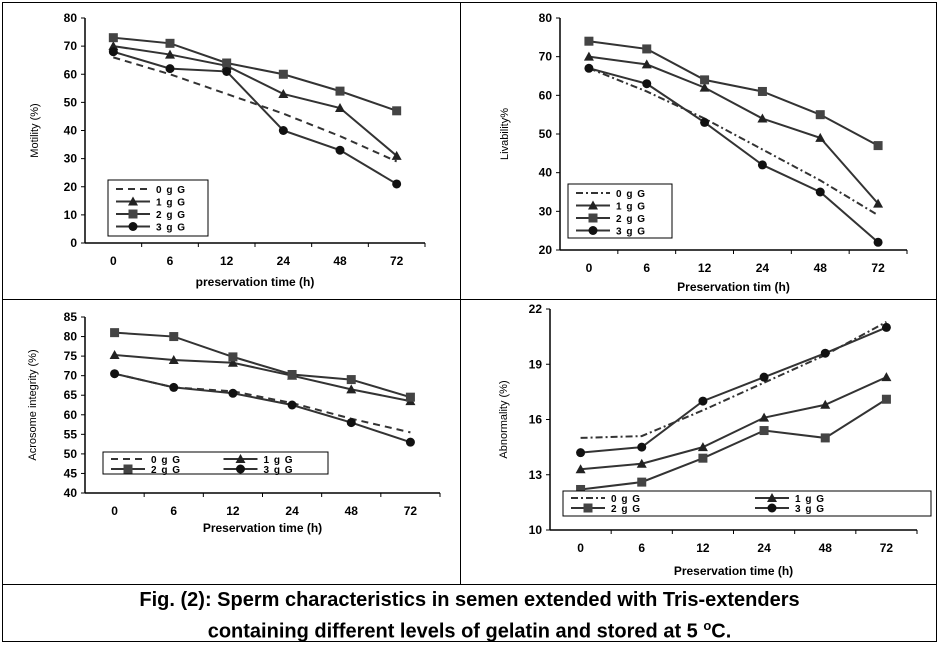 The height and width of the screenshot is (645, 939). Describe the element at coordinates (733, 571) in the screenshot. I see `x-axis-label: Preservation time (h)` at that location.